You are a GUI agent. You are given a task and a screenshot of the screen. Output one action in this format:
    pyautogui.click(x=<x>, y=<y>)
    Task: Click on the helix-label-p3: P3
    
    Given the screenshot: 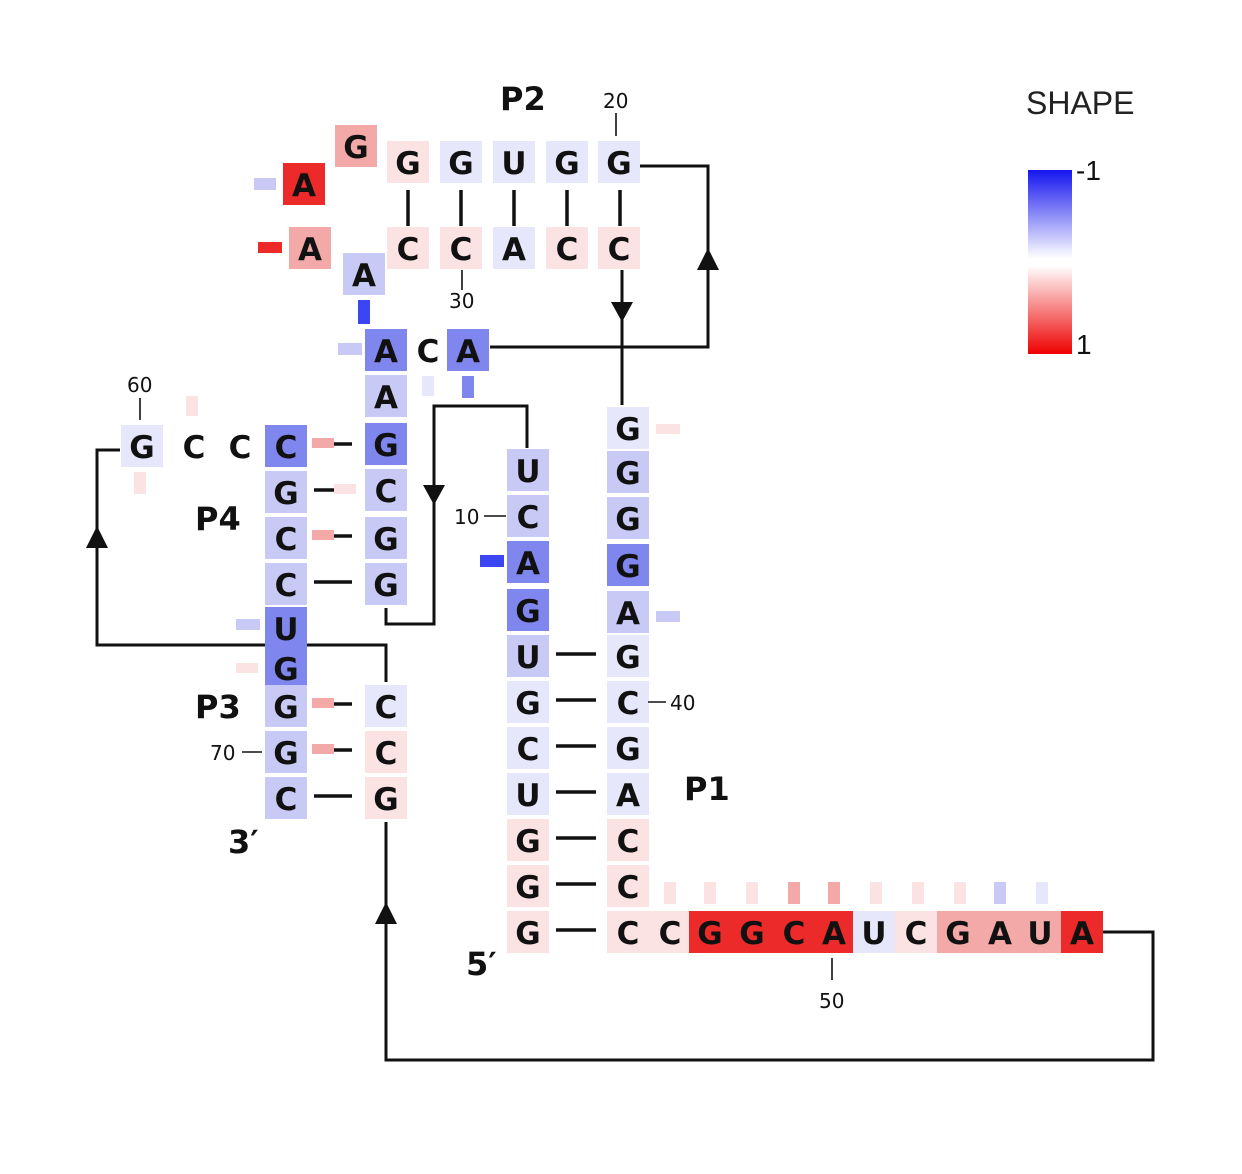 What is the action you would take?
    pyautogui.click(x=218, y=707)
    